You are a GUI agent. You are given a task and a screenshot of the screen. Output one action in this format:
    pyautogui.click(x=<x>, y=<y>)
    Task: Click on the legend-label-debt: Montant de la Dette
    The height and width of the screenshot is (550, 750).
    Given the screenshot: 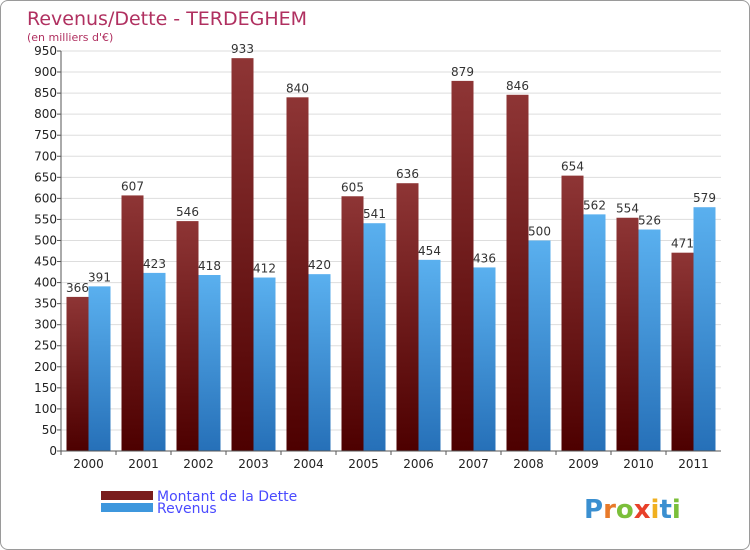 What is the action you would take?
    pyautogui.click(x=227, y=497)
    